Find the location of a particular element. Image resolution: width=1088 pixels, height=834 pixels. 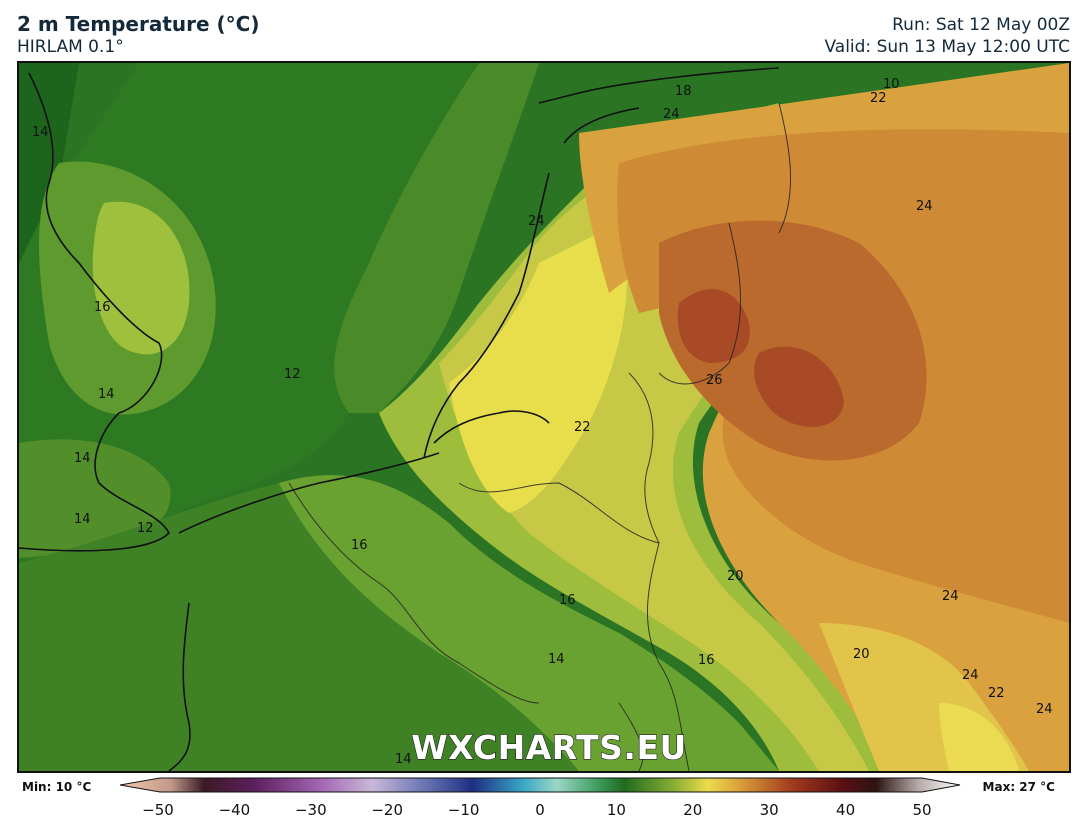

scale-ticks: −50 −40 −30 −20 −10 0 10 20 30 40 50 is located at coordinates (536, 810).